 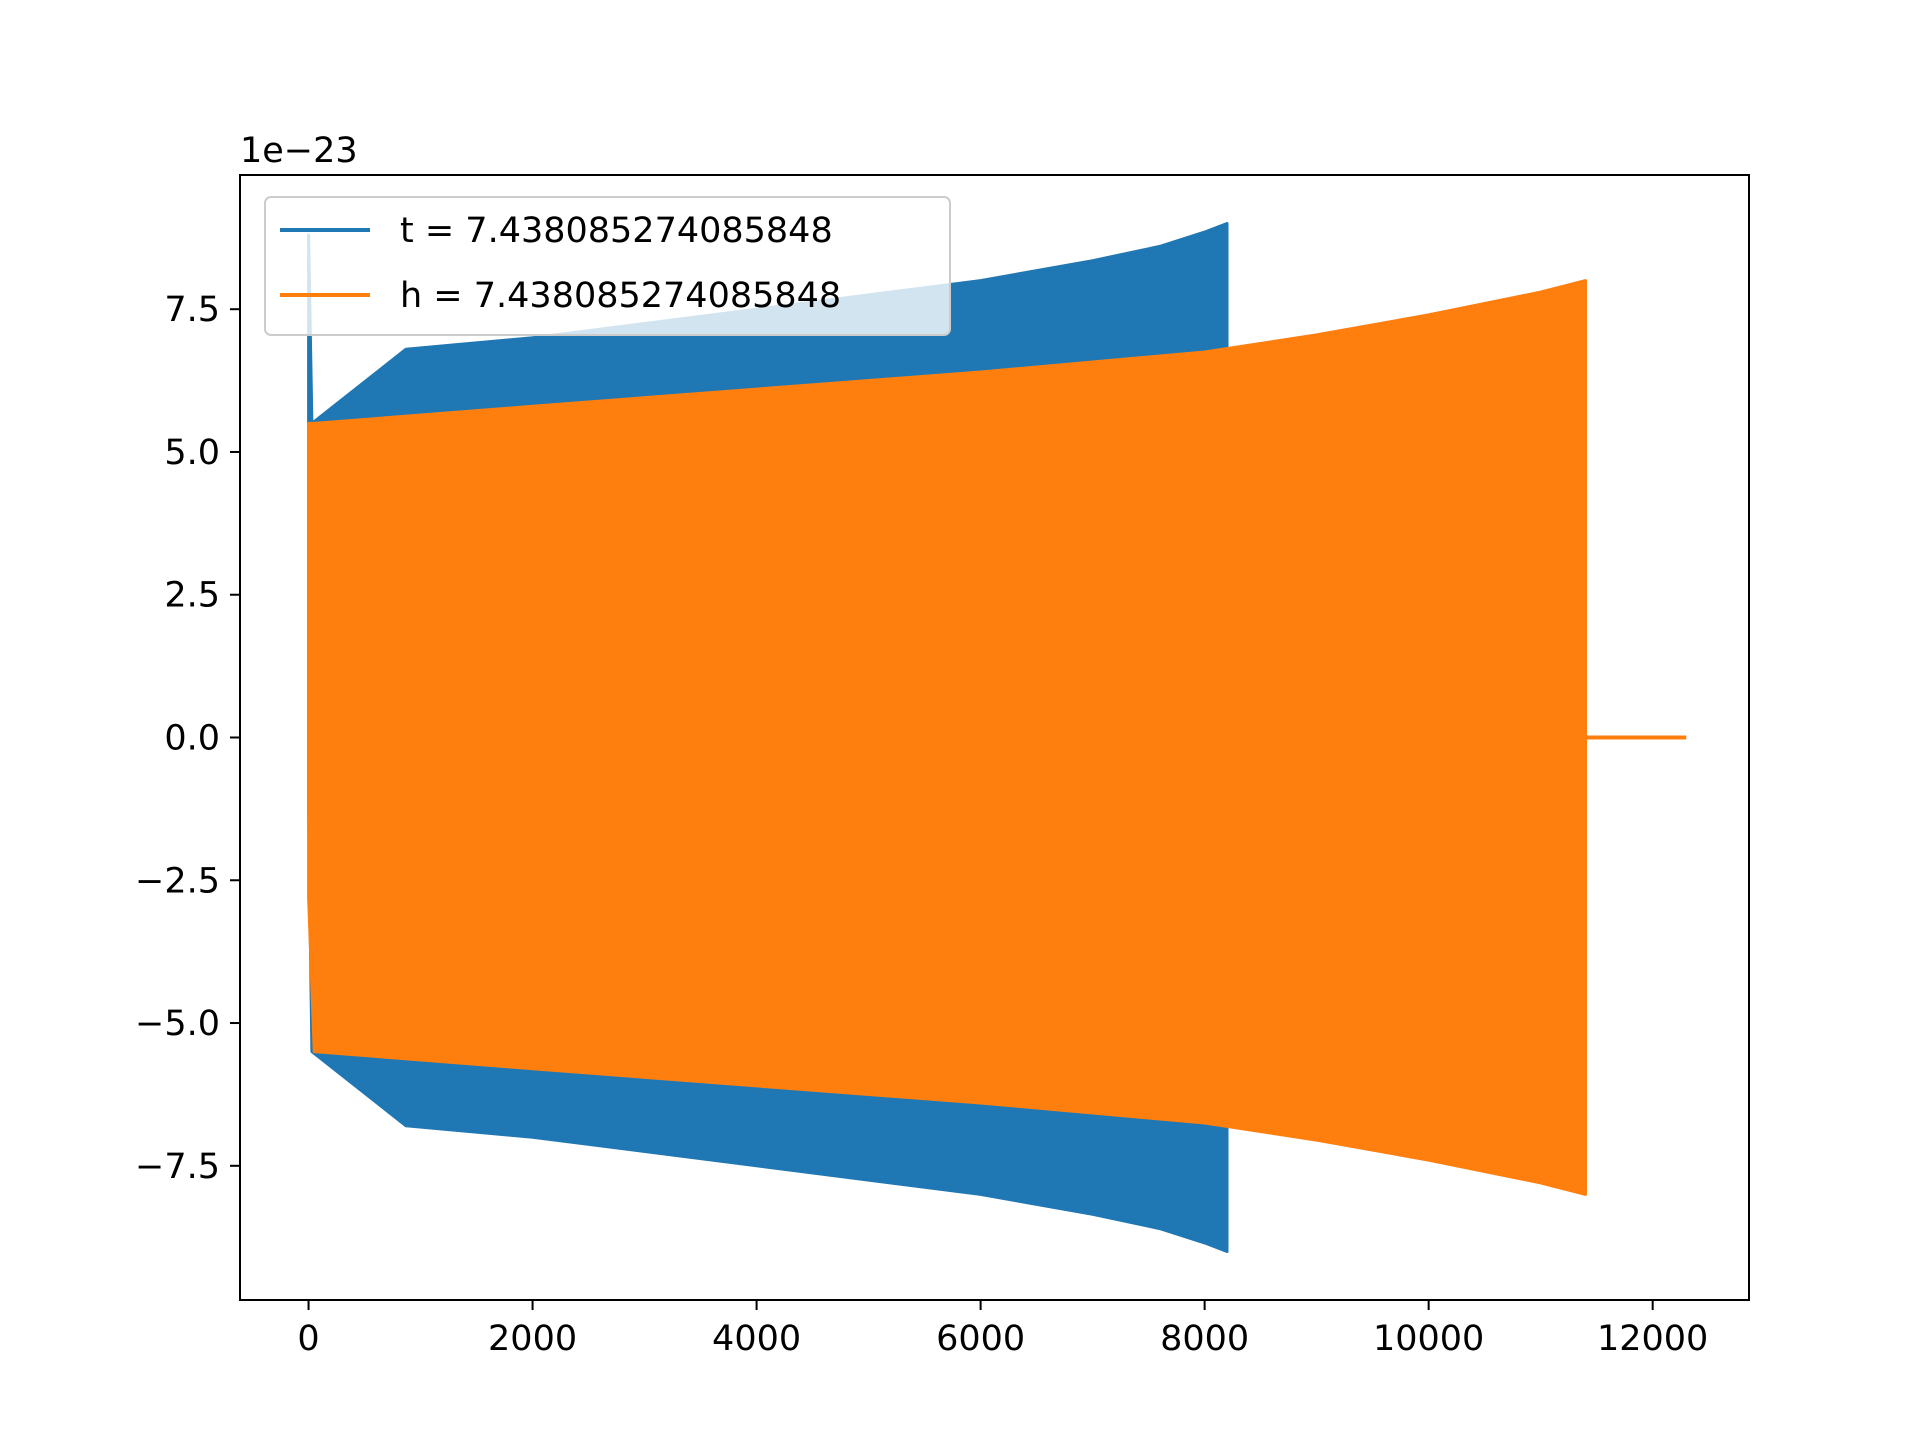 What do you see at coordinates (1652, 1339) in the screenshot?
I see `x-tick-label: 12000` at bounding box center [1652, 1339].